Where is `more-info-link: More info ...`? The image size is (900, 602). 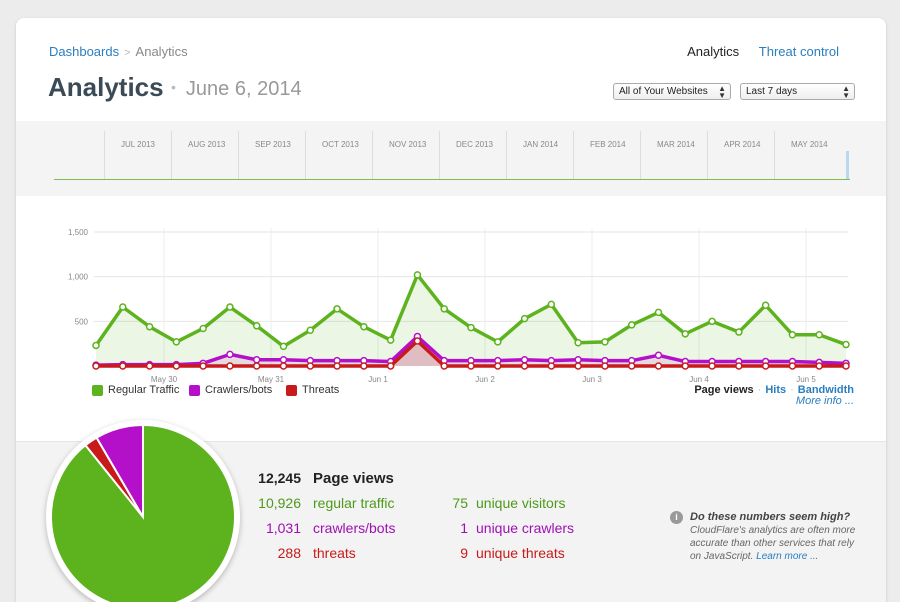
more-info-link: More info ... is located at coordinates (824, 401).